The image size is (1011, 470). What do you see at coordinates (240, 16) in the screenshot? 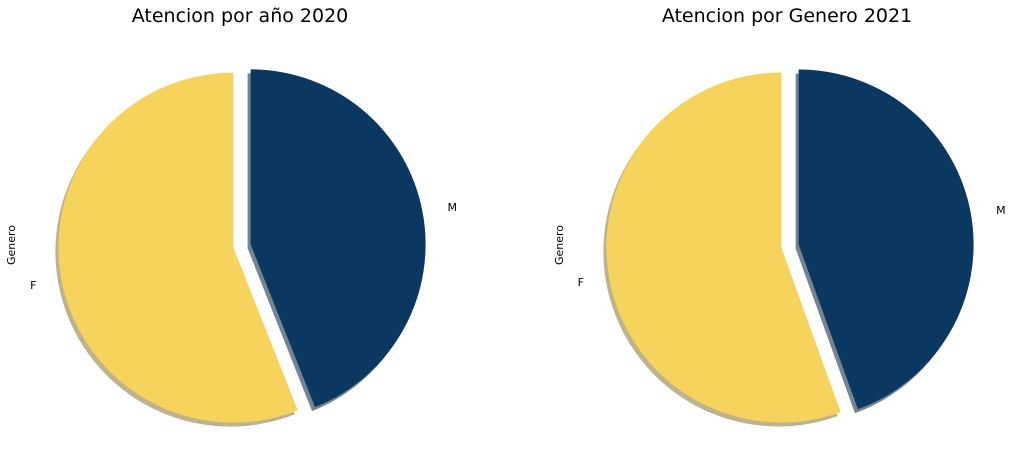
I see `chart-title: Atencion por año 2020` at bounding box center [240, 16].